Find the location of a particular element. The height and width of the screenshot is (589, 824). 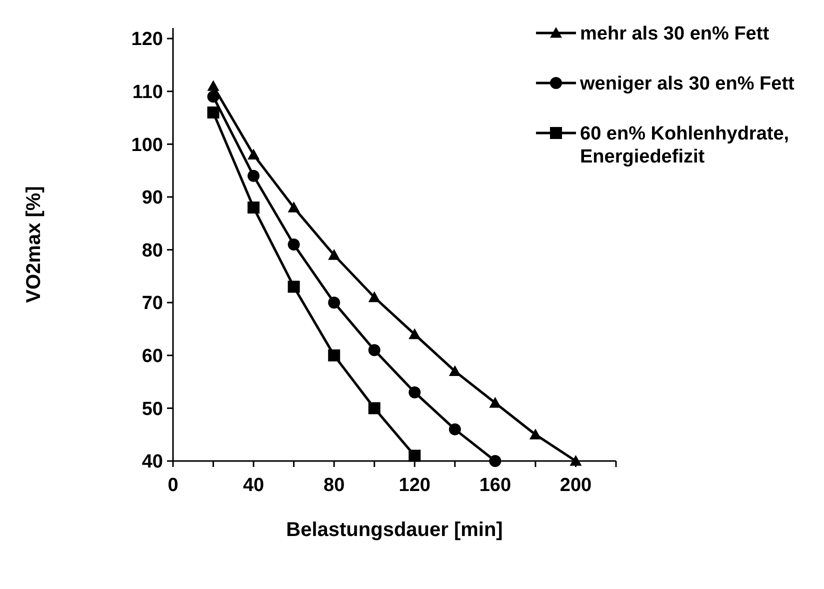

y-tick-label: 50 is located at coordinates (152, 409).